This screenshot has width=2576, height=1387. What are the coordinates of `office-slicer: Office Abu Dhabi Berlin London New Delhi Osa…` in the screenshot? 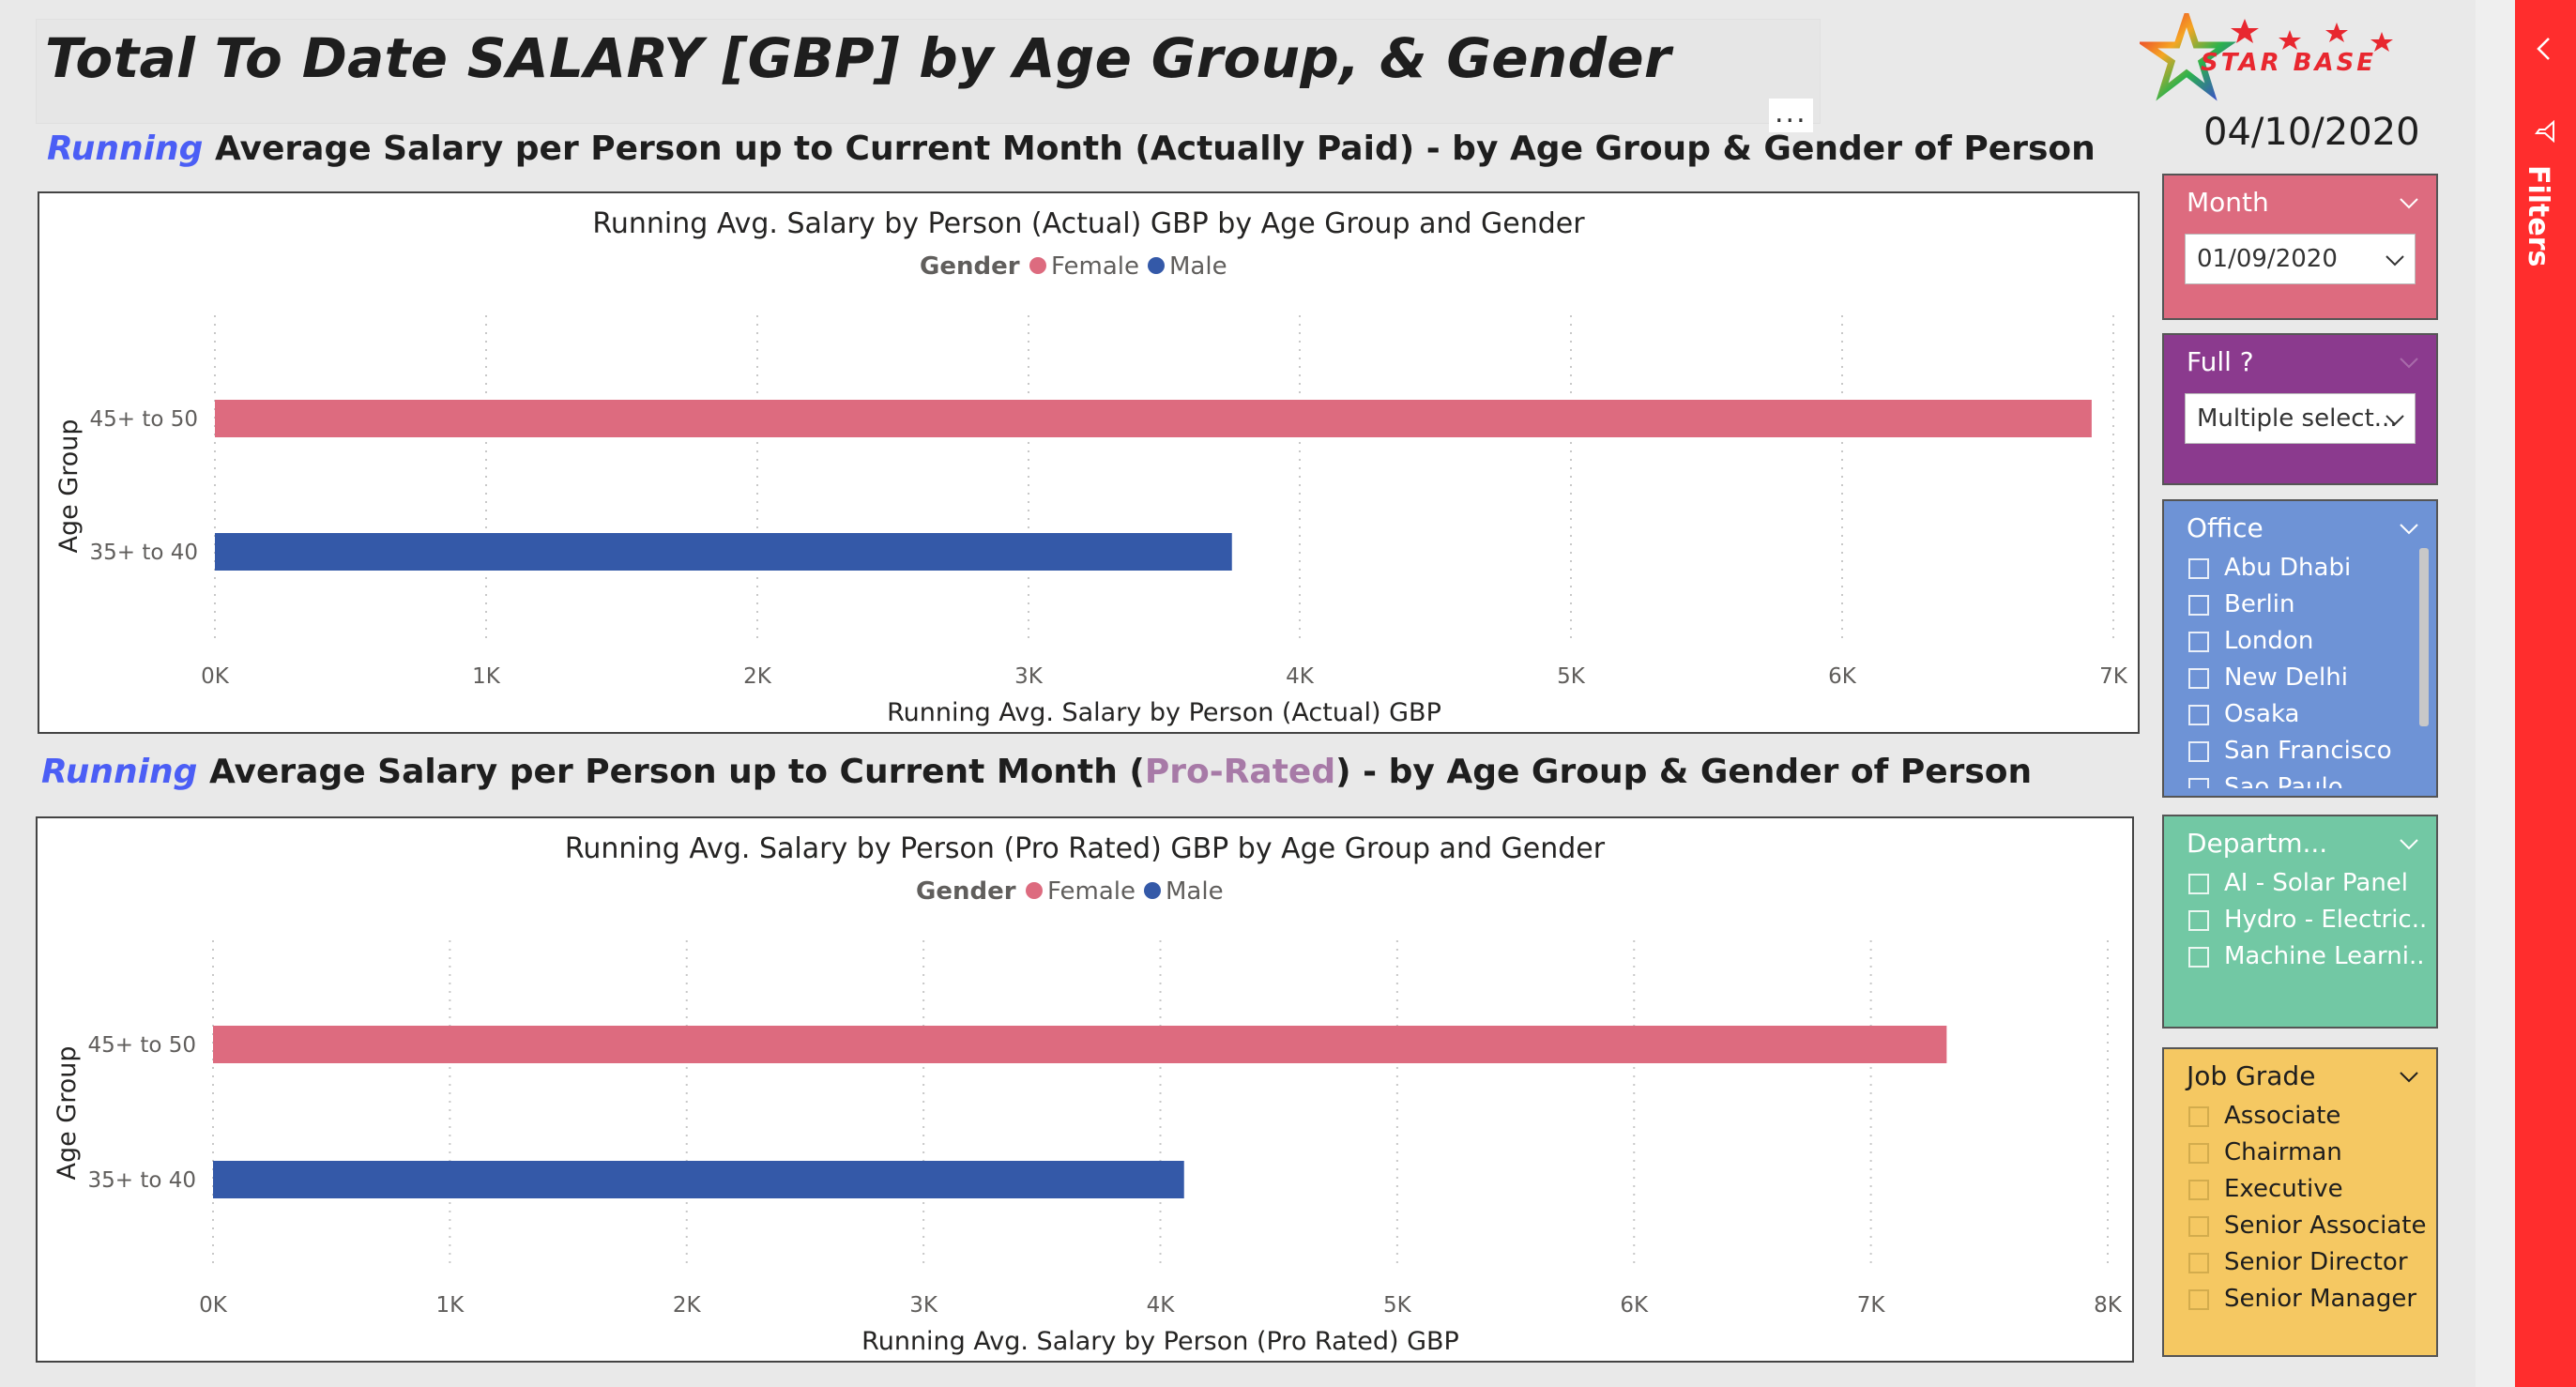 It's located at (2300, 648).